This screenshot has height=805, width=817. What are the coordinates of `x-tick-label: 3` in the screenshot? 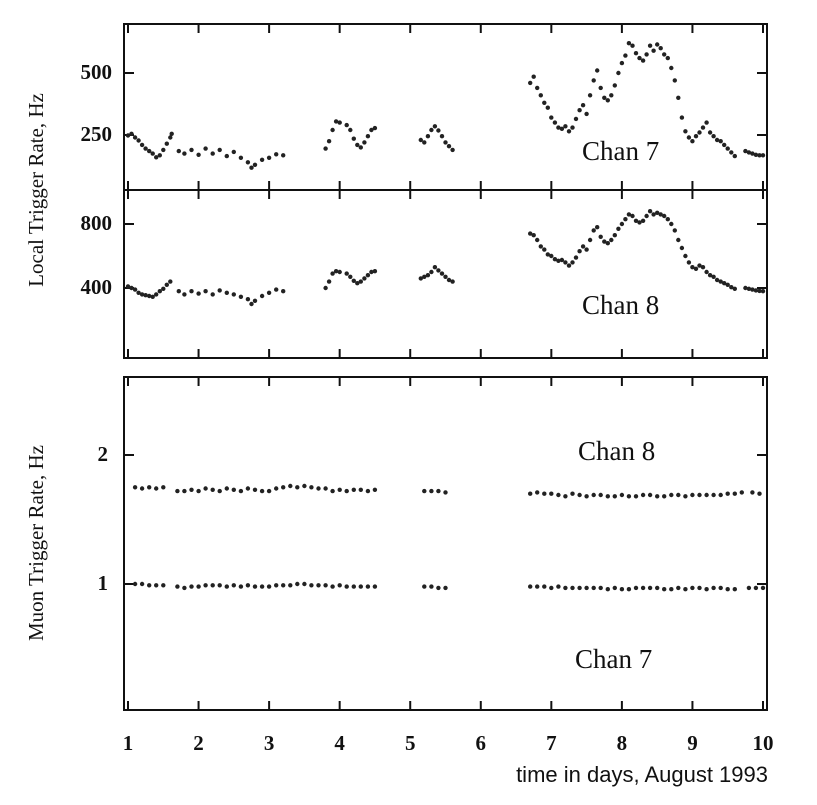 It's located at (269, 743).